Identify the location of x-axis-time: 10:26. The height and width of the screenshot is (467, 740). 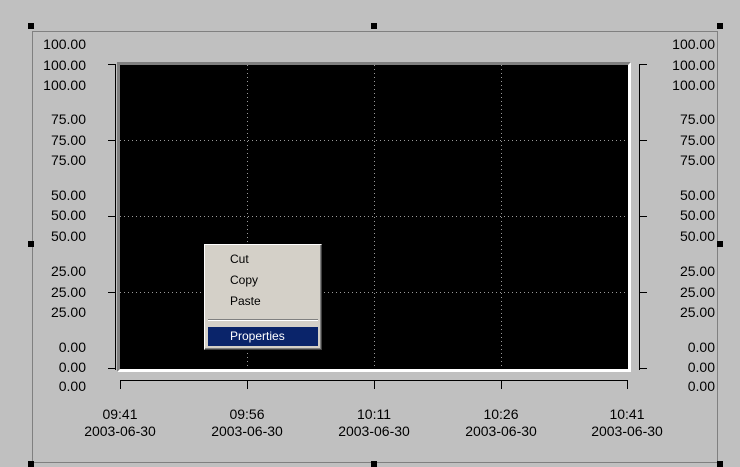
(501, 414).